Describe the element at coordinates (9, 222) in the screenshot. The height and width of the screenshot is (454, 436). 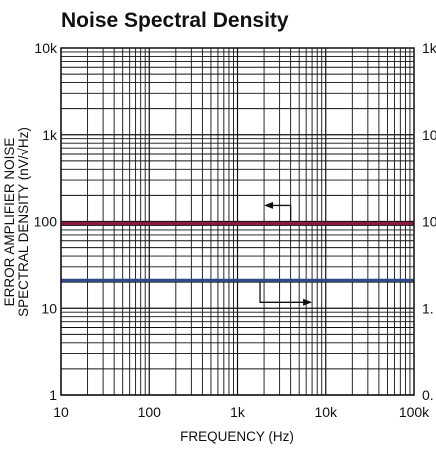
I see `y-axis-label-line-1: ERROR AMPLIFIER NOISE` at that location.